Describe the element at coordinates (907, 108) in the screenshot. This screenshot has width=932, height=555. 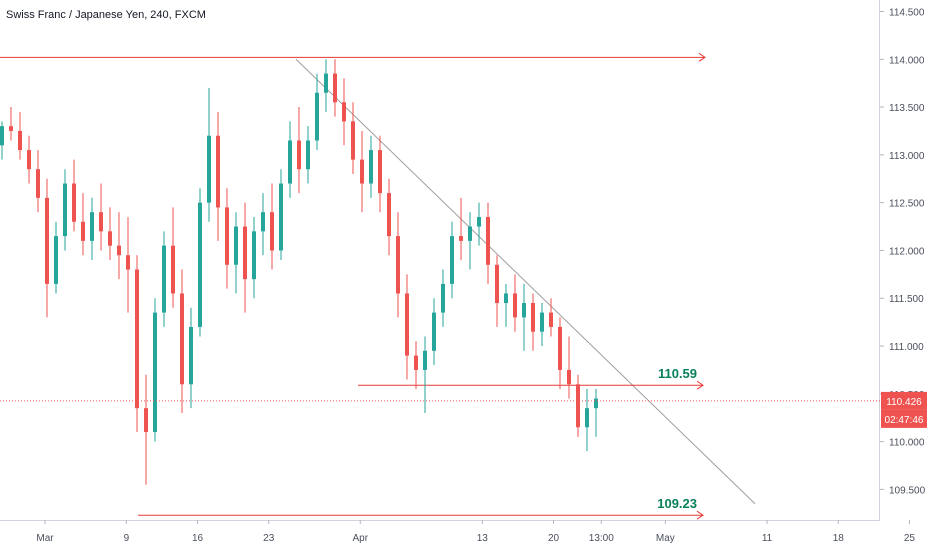
I see `y-tick-label: 113.500` at that location.